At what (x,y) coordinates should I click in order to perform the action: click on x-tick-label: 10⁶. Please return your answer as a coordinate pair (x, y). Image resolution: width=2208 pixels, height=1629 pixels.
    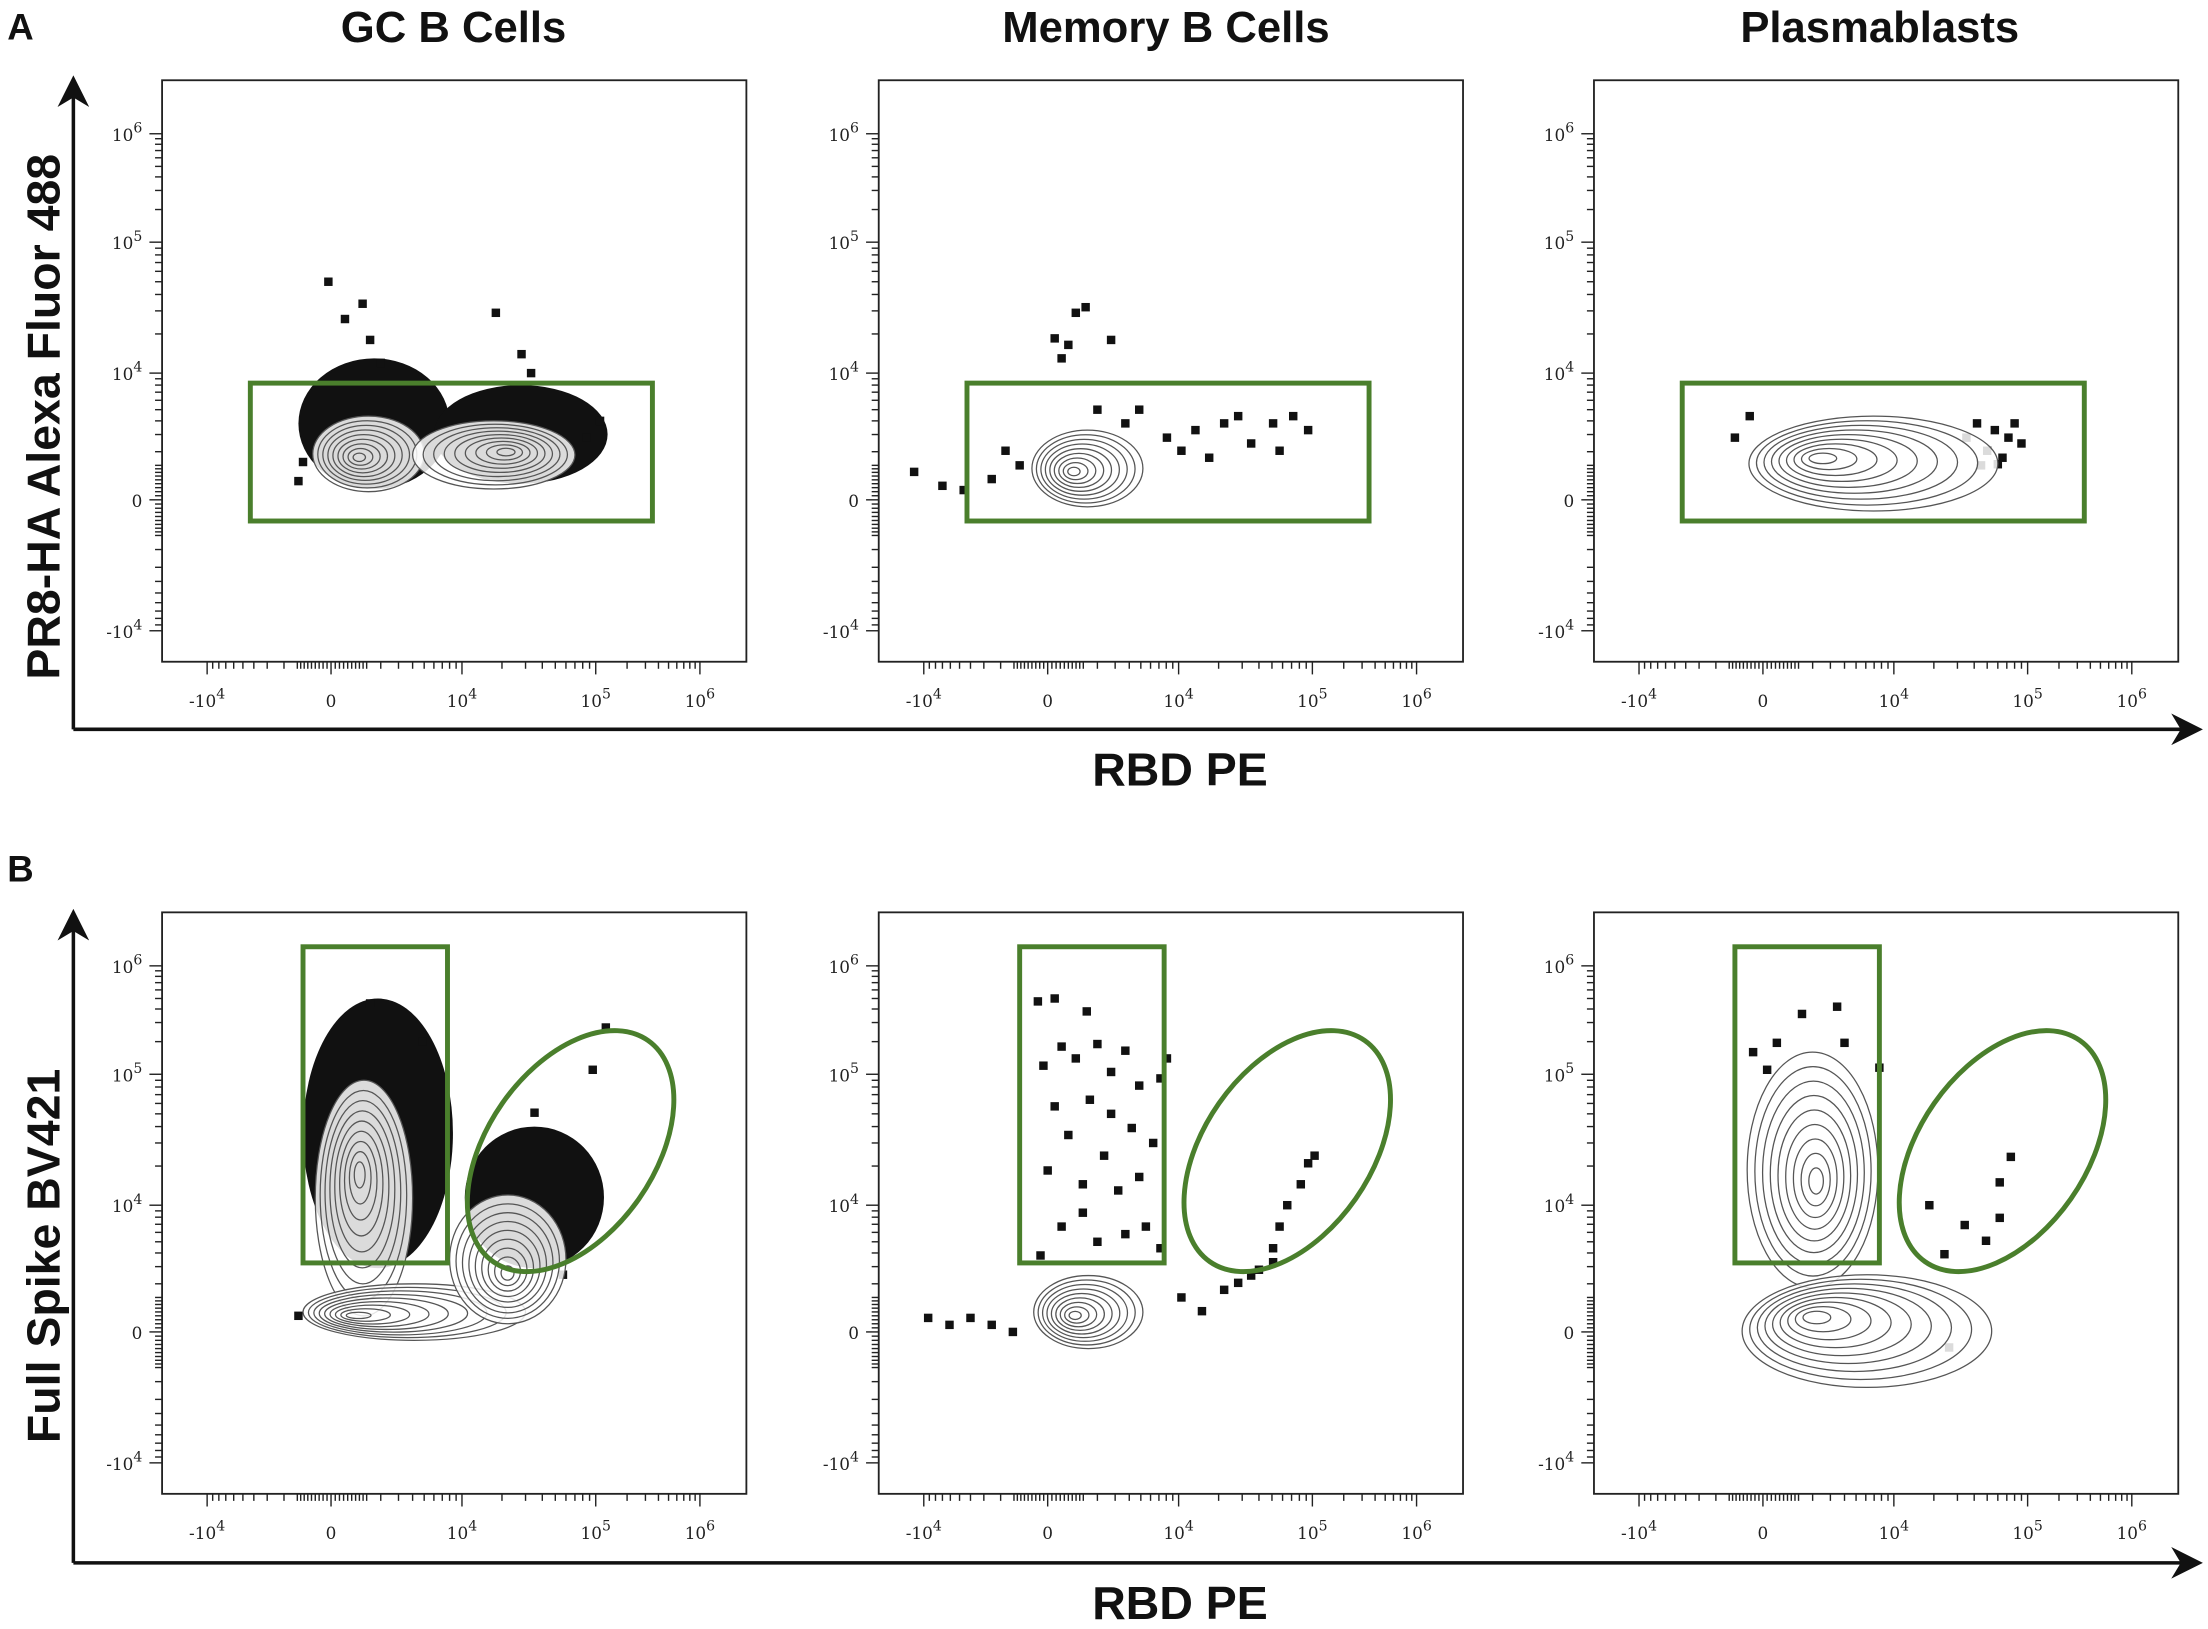
    Looking at the image, I should click on (2132, 698).